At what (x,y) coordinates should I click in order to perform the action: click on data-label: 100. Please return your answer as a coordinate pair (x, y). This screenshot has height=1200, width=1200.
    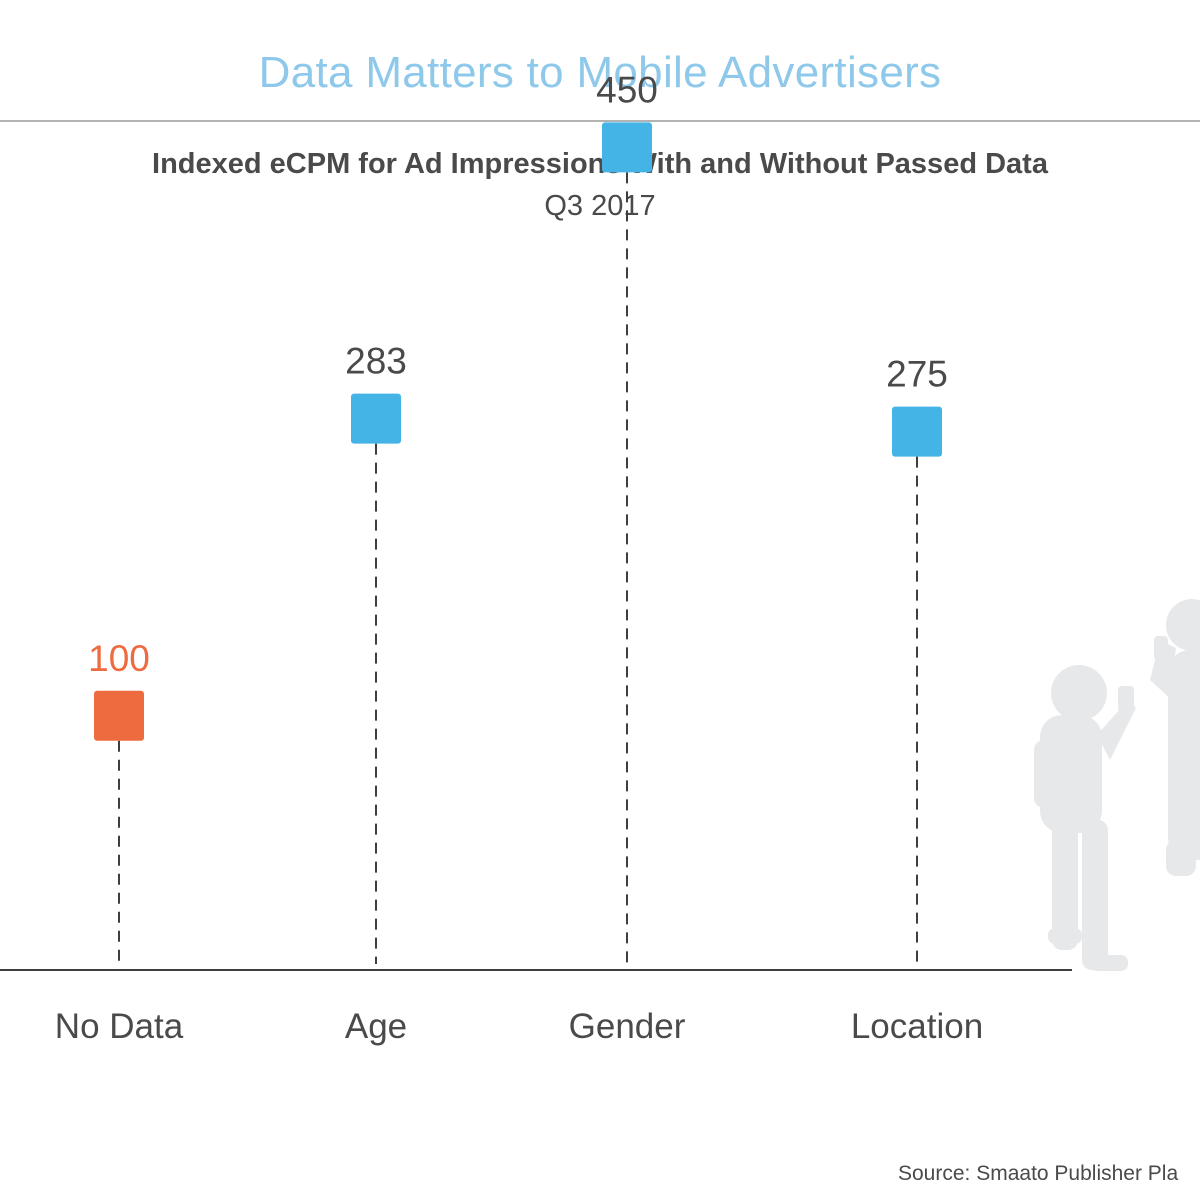
    Looking at the image, I should click on (119, 658).